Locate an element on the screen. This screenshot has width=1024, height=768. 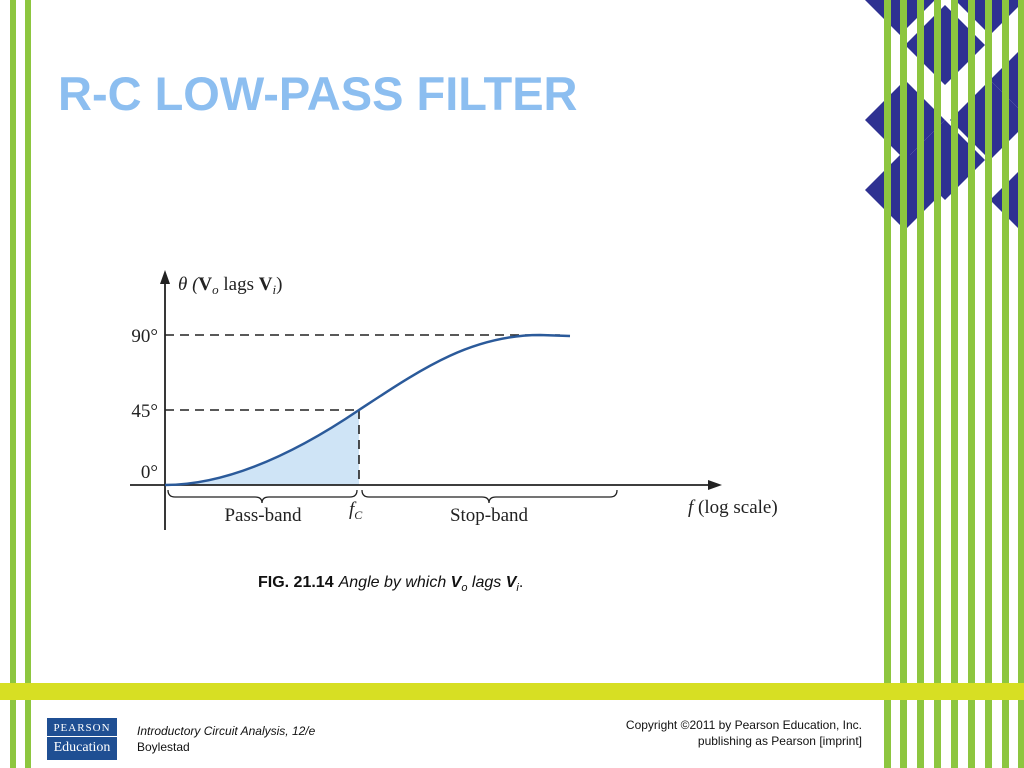
caption: FIG. 21.14 Angle by which Vo lags Vi. is located at coordinates (390, 584).